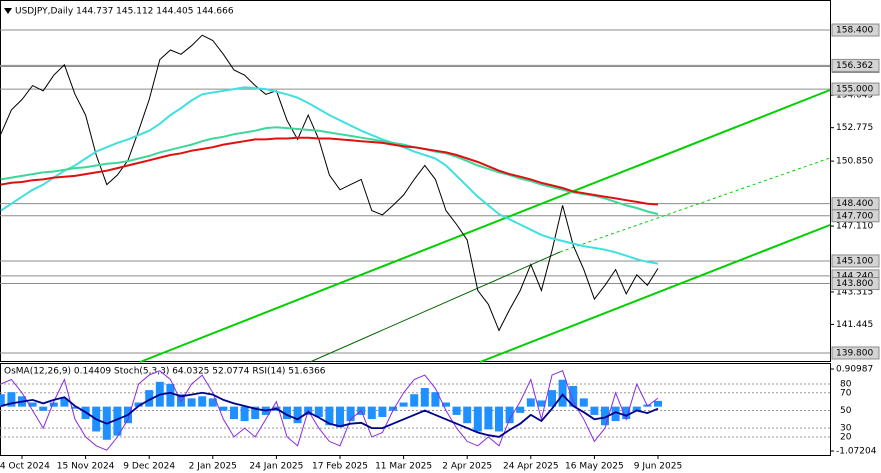 This screenshot has height=473, width=881. Describe the element at coordinates (594, 467) in the screenshot. I see `x-tick-label: 16 May 2025` at that location.